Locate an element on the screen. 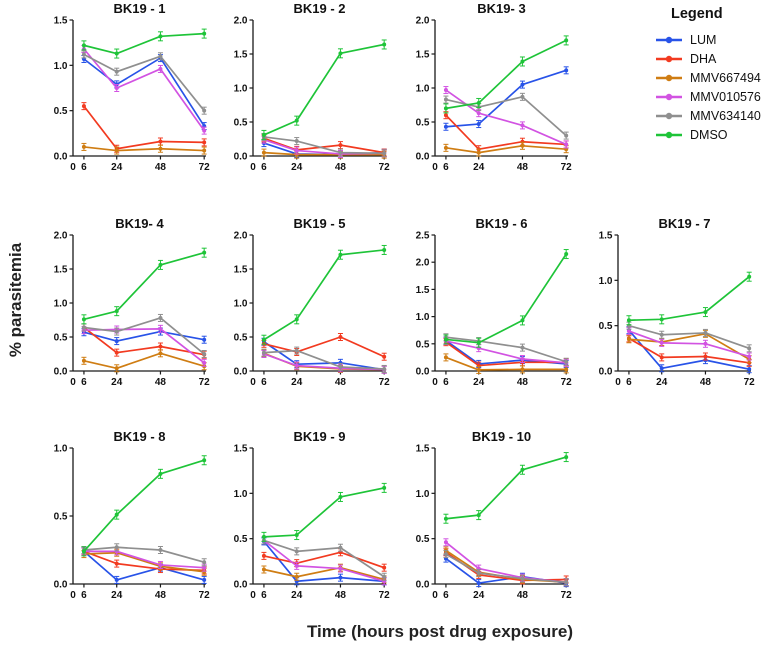  legend-item-label: DMSO is located at coordinates (709, 134).